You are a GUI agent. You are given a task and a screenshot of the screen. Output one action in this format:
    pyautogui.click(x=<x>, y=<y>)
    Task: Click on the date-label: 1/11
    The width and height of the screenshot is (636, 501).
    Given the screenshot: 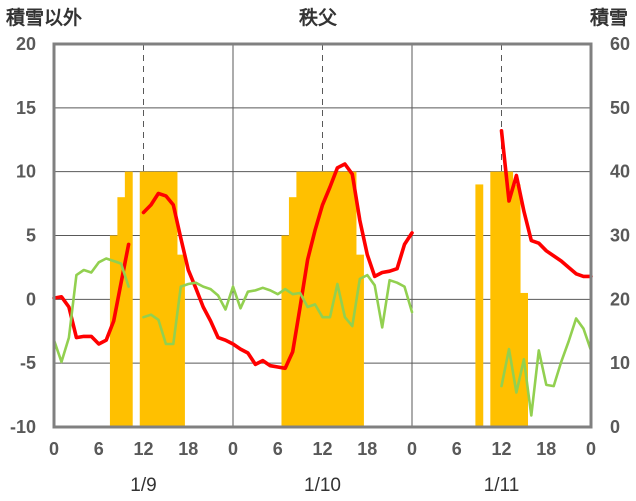 What is the action you would take?
    pyautogui.click(x=502, y=485)
    